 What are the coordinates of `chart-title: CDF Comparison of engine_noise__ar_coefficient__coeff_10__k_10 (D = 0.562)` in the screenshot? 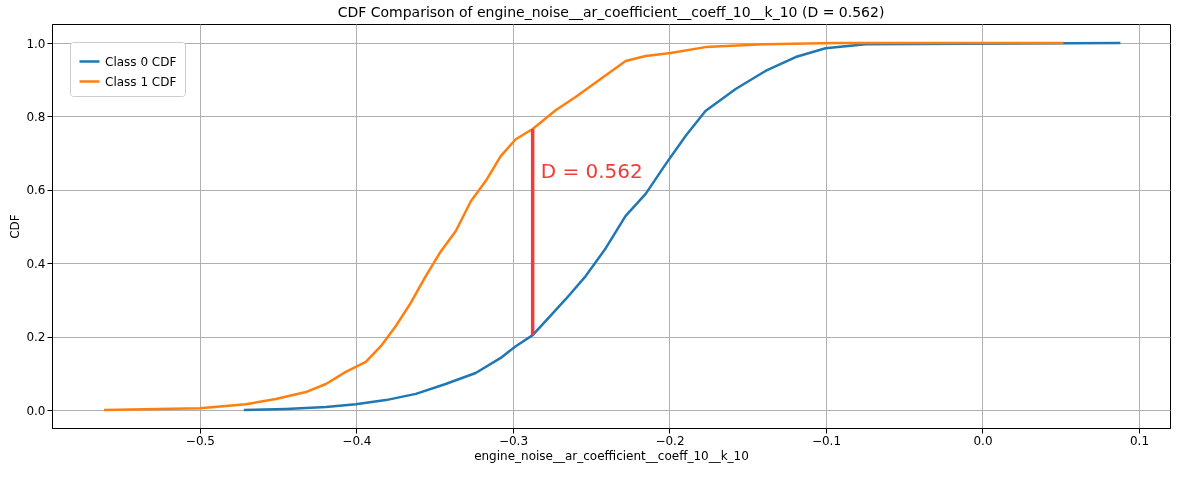 It's located at (611, 12).